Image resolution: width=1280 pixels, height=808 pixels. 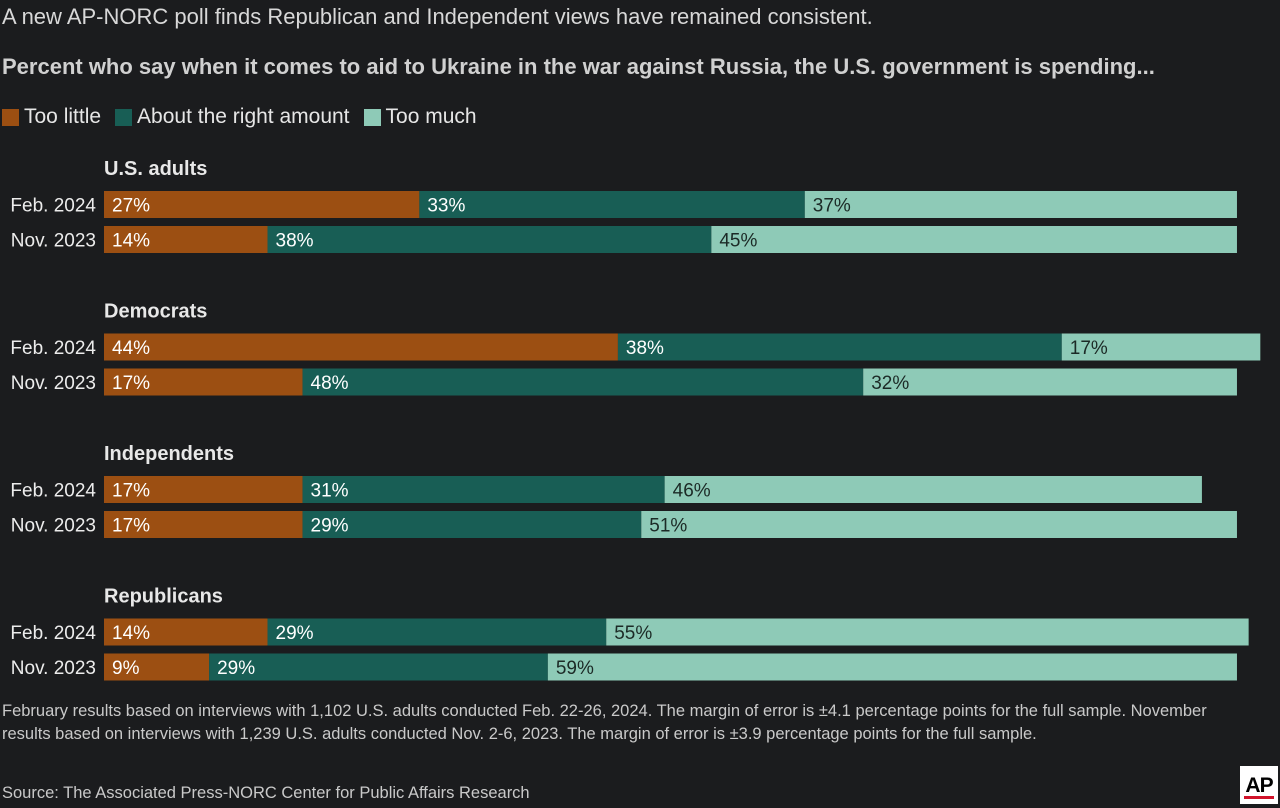 What do you see at coordinates (1050, 382) in the screenshot?
I see `bar-democrats-nov-2023-too-much` at bounding box center [1050, 382].